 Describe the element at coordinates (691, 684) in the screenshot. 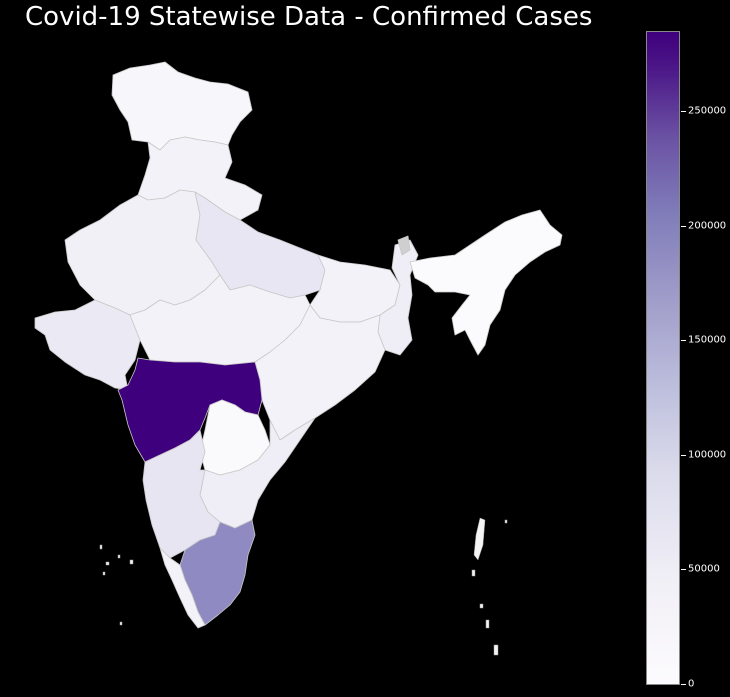

I see `colorbar-tick-label: 0` at that location.